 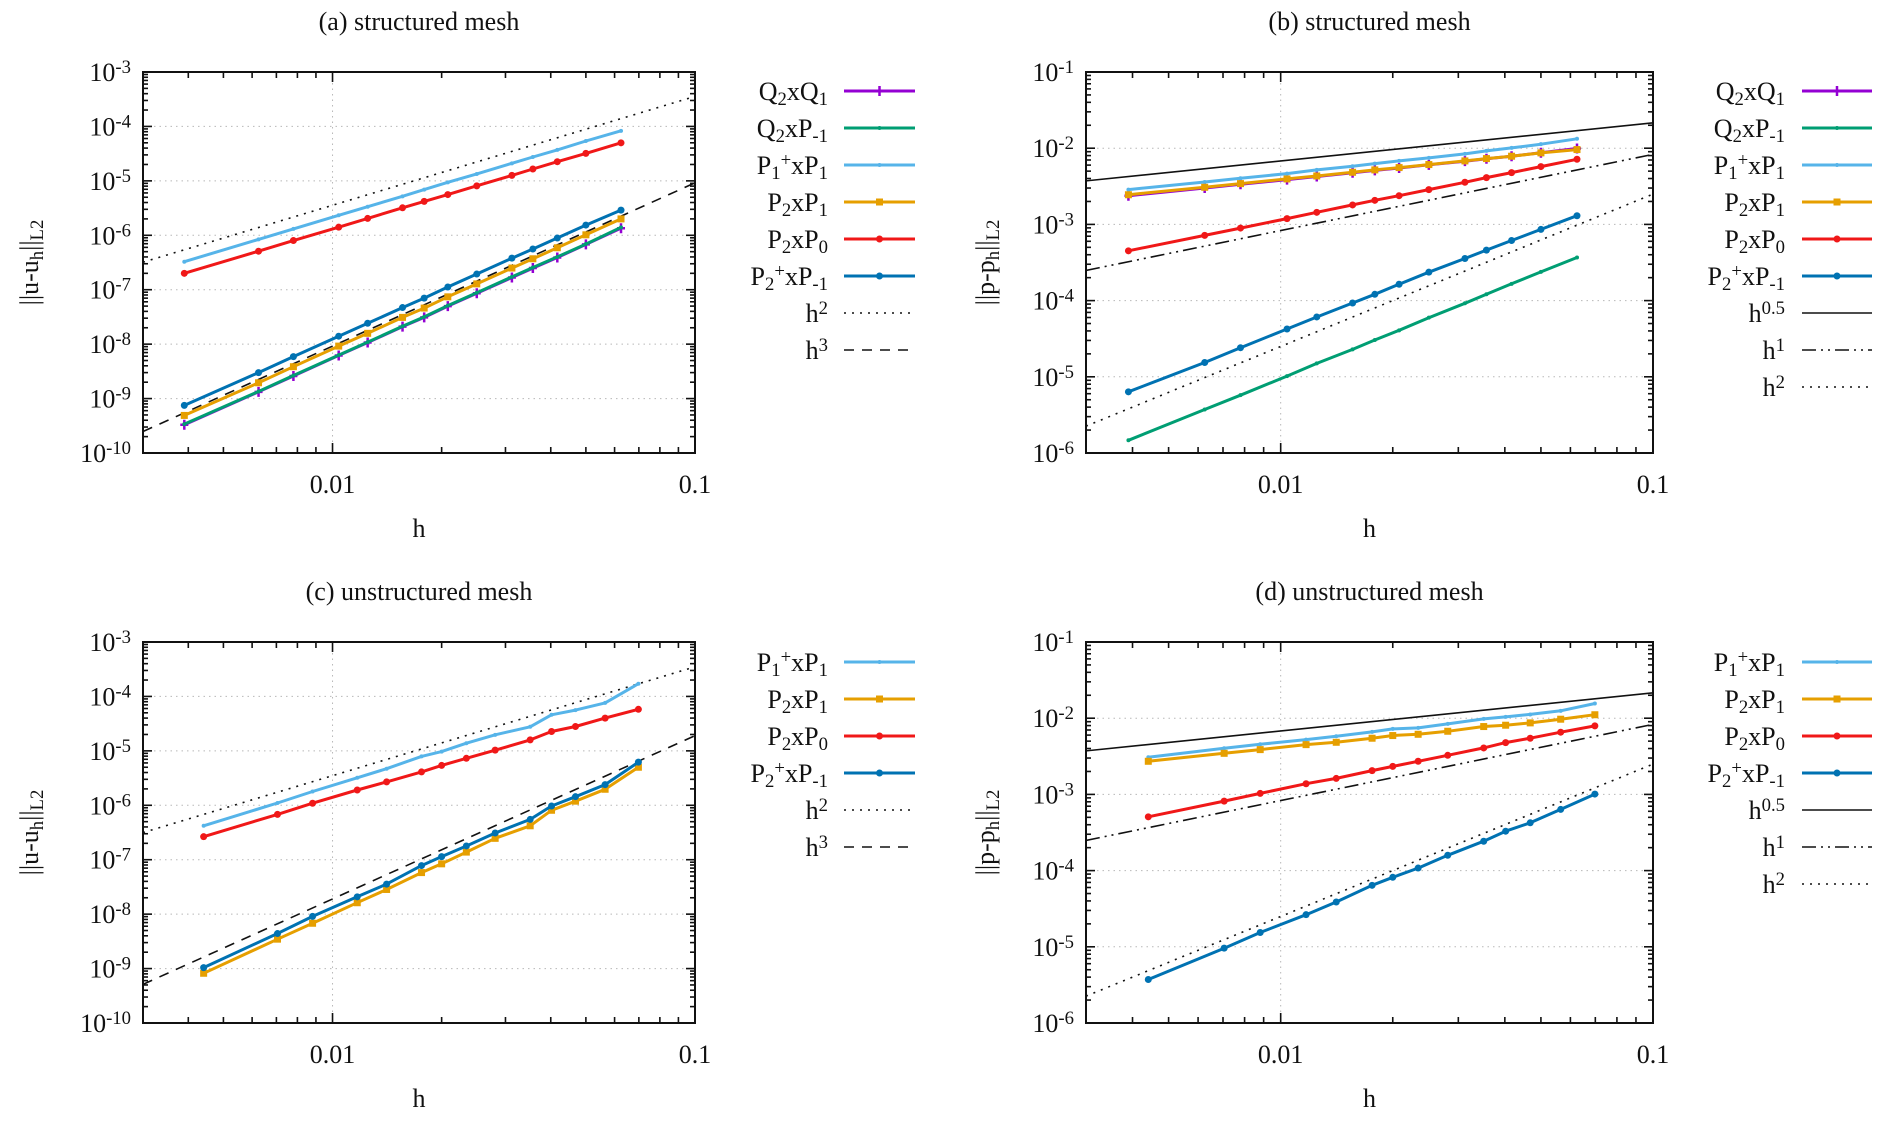 I want to click on legend-label: h2, so click(x=1774, y=387).